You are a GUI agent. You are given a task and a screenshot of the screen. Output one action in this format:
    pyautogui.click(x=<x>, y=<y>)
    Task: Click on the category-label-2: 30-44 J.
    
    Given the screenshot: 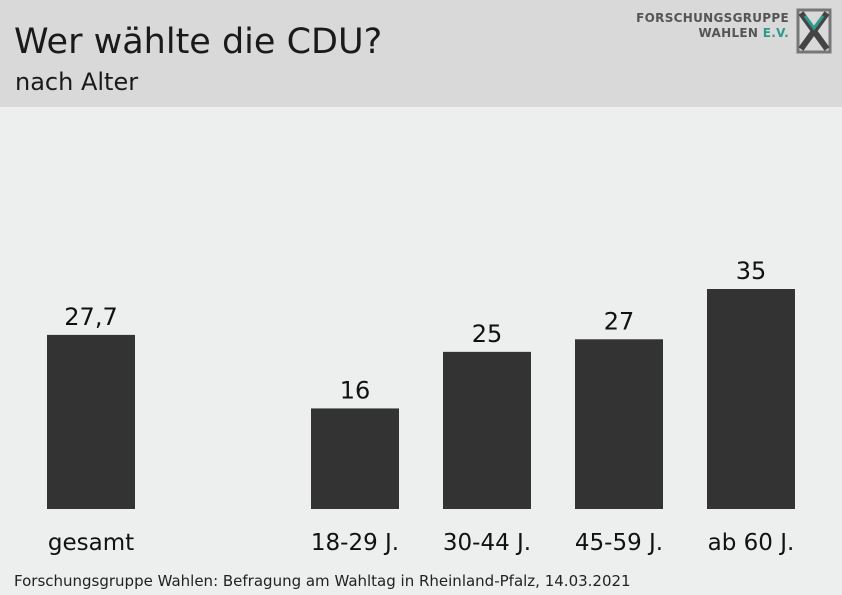 What is the action you would take?
    pyautogui.click(x=487, y=543)
    